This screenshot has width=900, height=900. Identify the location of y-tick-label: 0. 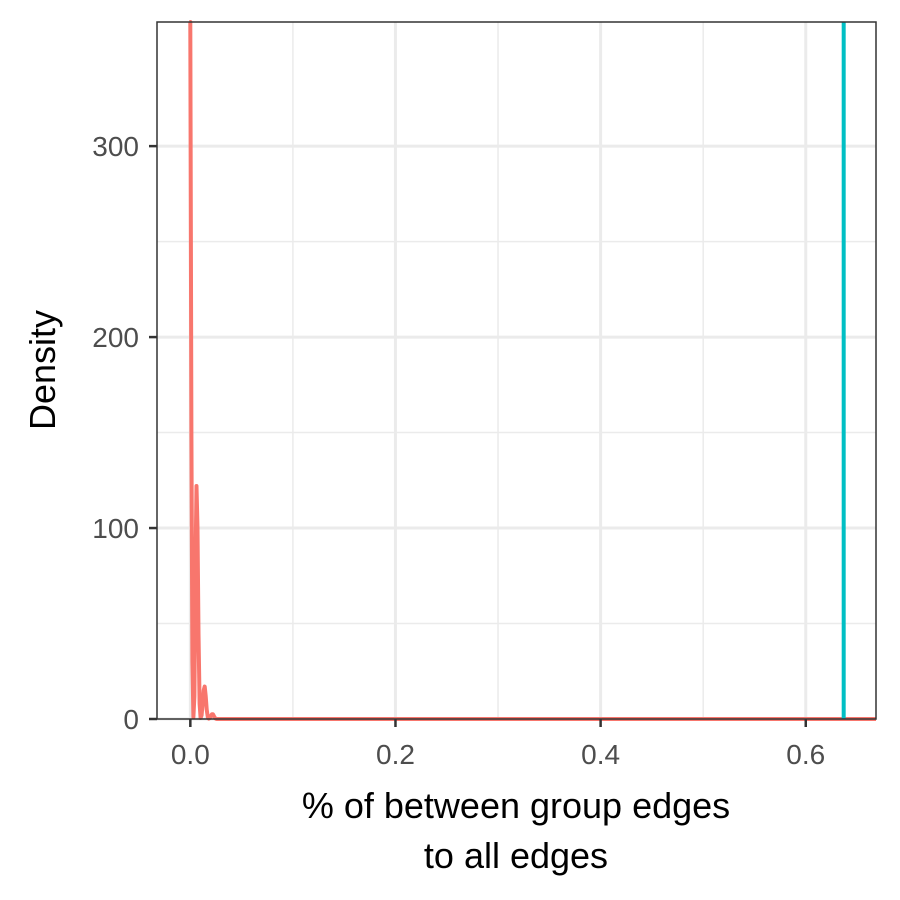
(131, 719).